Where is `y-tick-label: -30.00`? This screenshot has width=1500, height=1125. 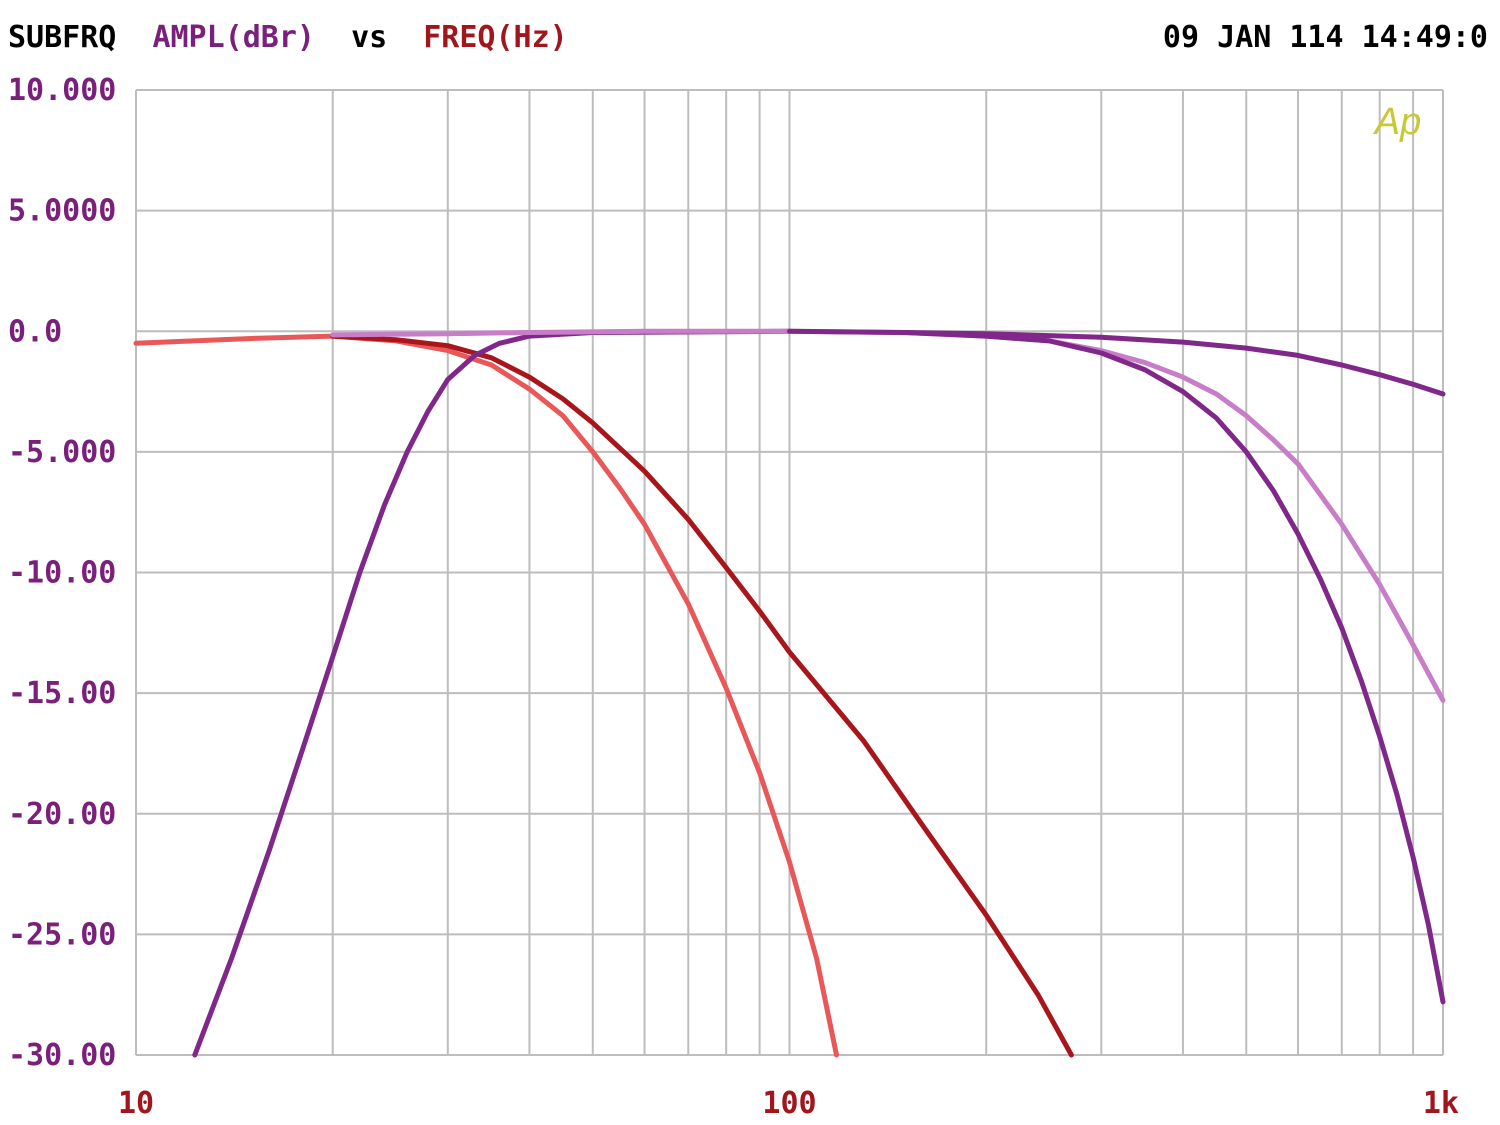 y-tick-label: -30.00 is located at coordinates (62, 1055).